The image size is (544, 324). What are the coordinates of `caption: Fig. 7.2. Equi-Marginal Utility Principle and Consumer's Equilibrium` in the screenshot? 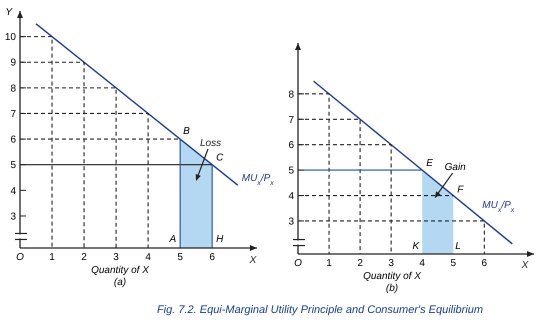 It's located at (320, 310).